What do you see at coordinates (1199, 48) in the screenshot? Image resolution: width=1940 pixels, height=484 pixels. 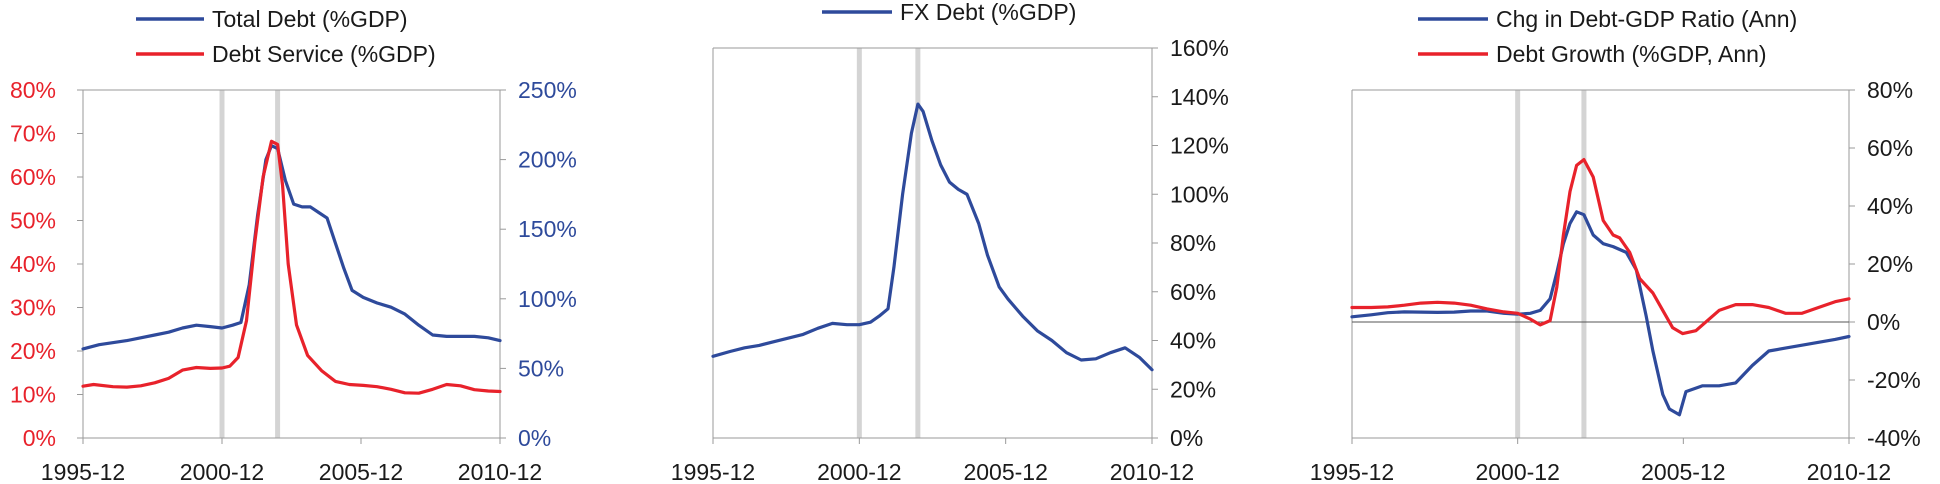 I see `y-right-tick-label: 160%` at bounding box center [1199, 48].